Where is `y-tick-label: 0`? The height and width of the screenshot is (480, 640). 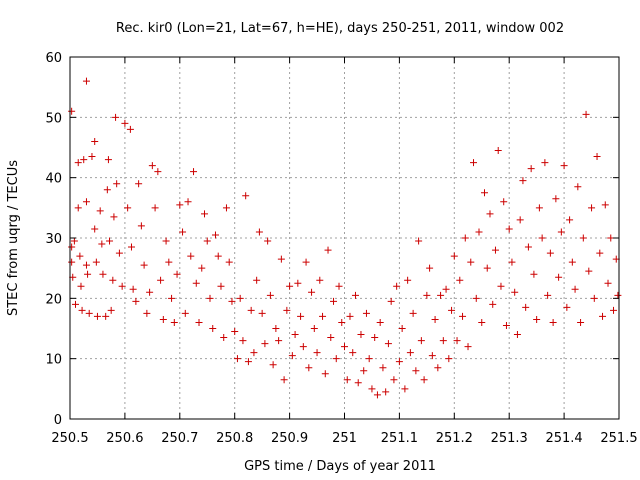 y-tick-label: 0 is located at coordinates (58, 420).